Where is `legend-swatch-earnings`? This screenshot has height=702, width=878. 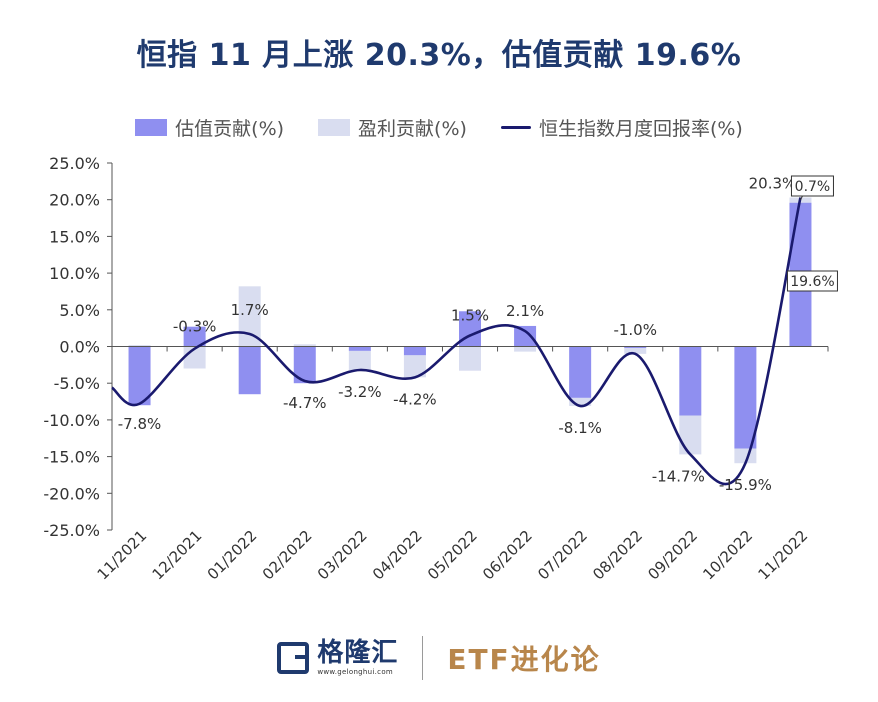 legend-swatch-earnings is located at coordinates (334, 127).